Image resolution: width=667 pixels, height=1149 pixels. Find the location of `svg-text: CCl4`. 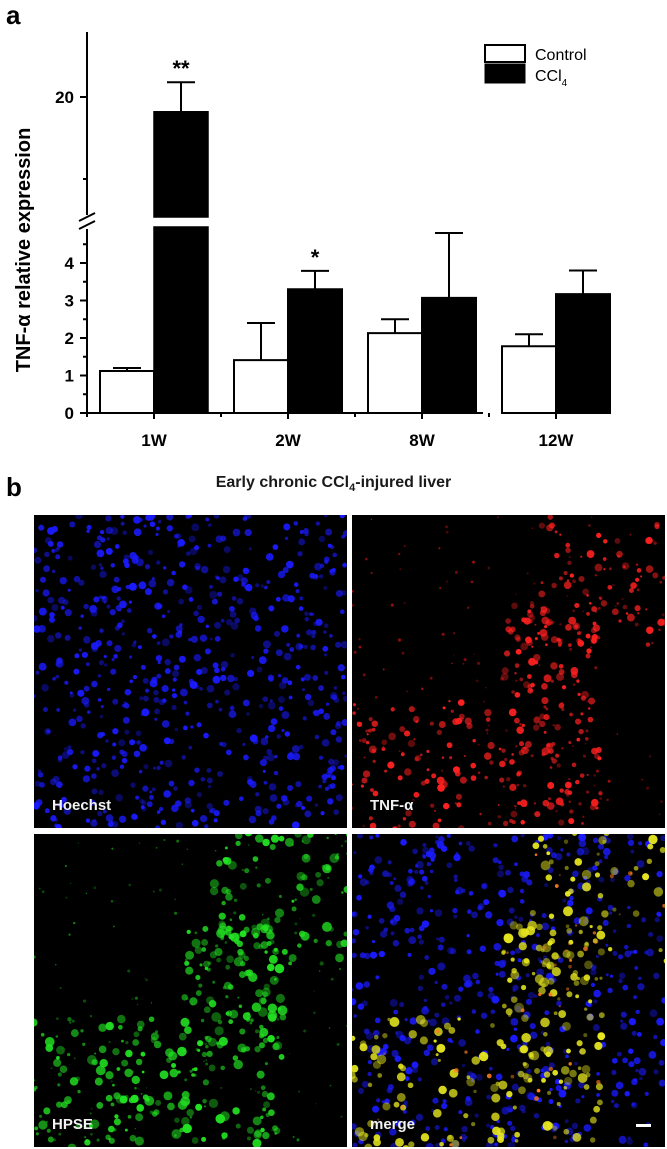

svg-text: CCl4 is located at coordinates (551, 78).